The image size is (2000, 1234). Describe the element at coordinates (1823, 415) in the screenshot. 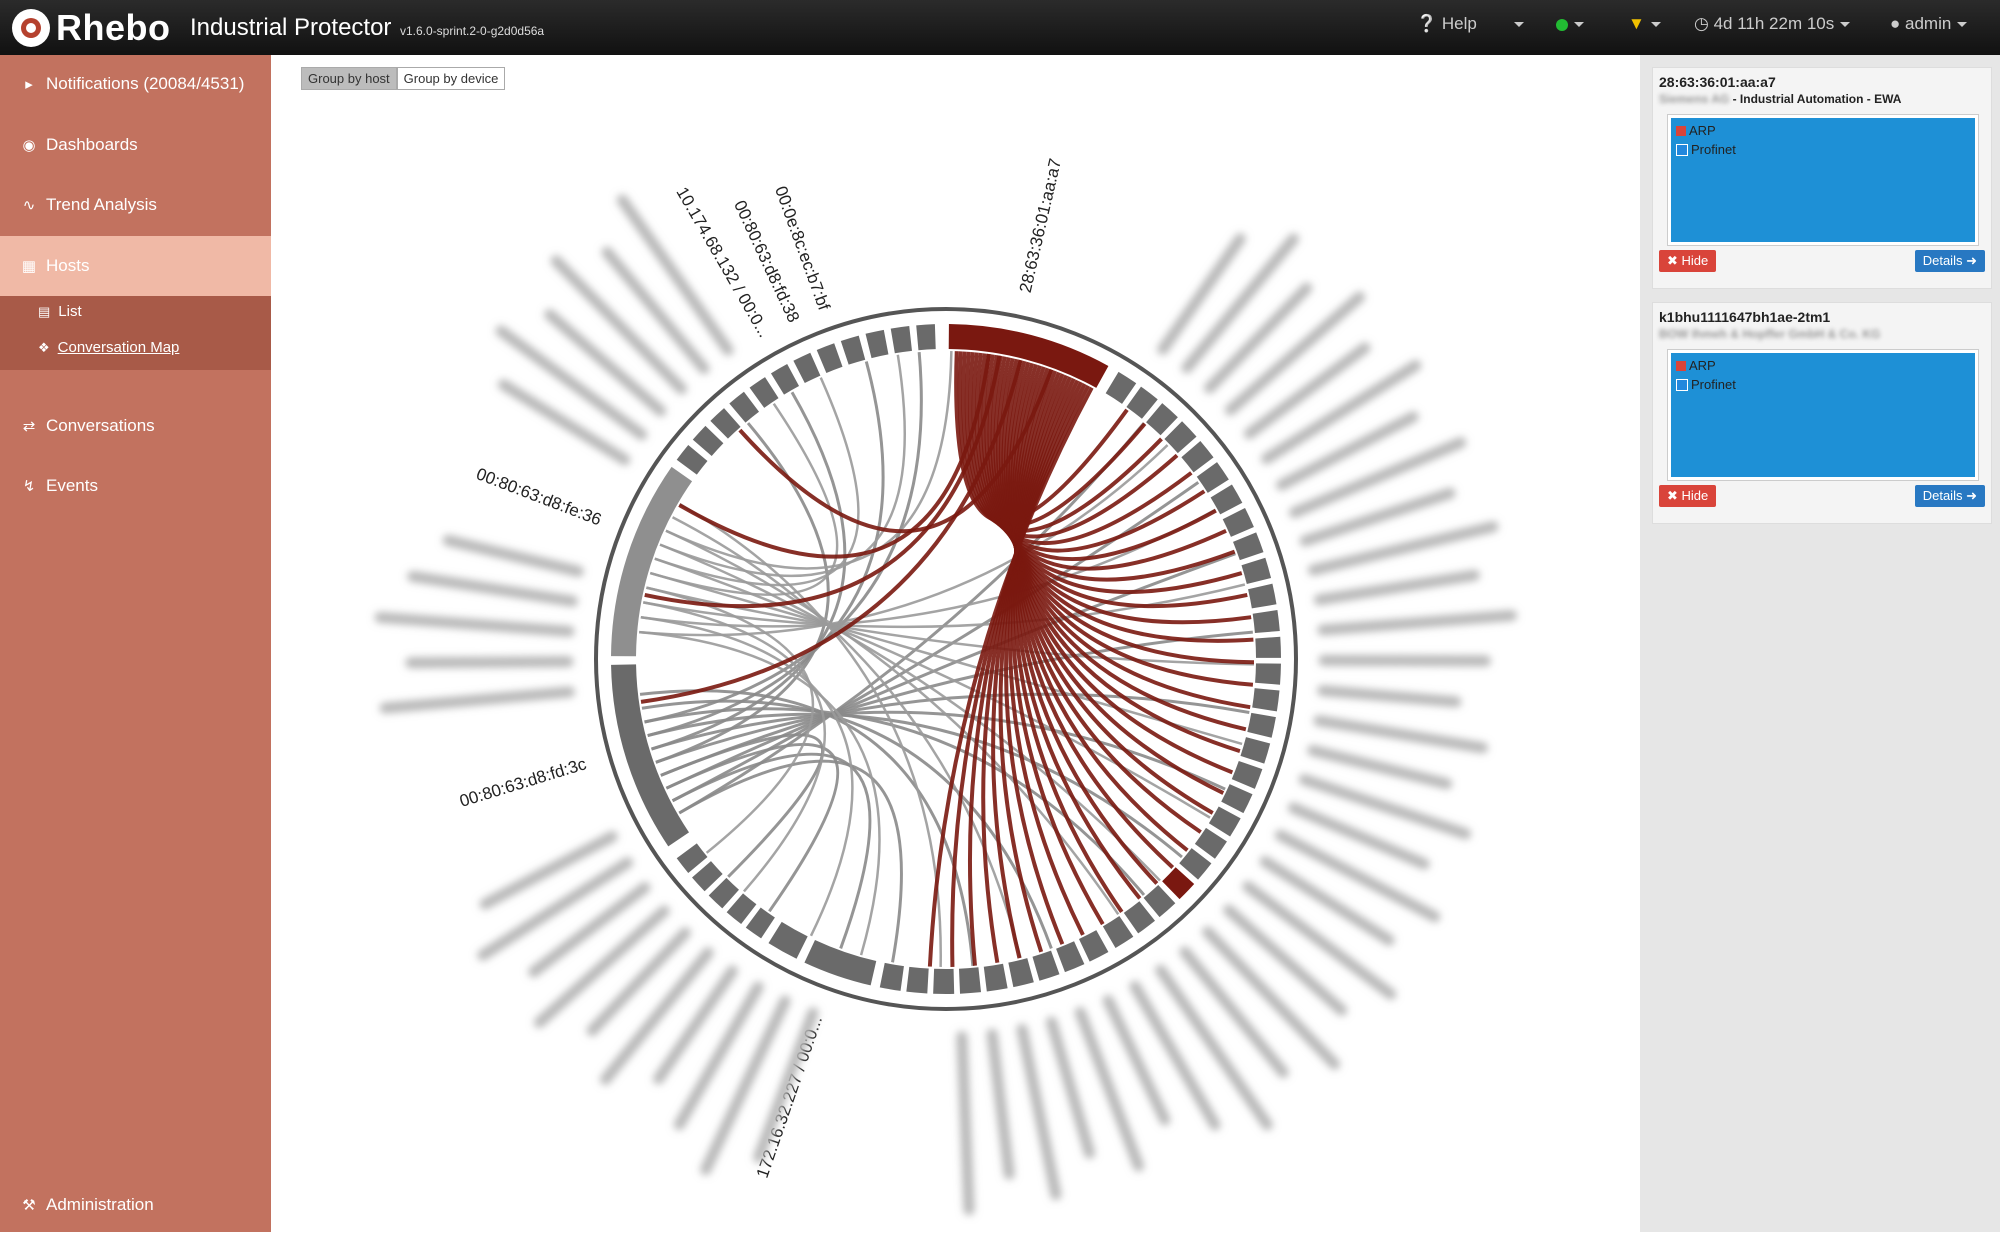

I see `protocol-area` at that location.